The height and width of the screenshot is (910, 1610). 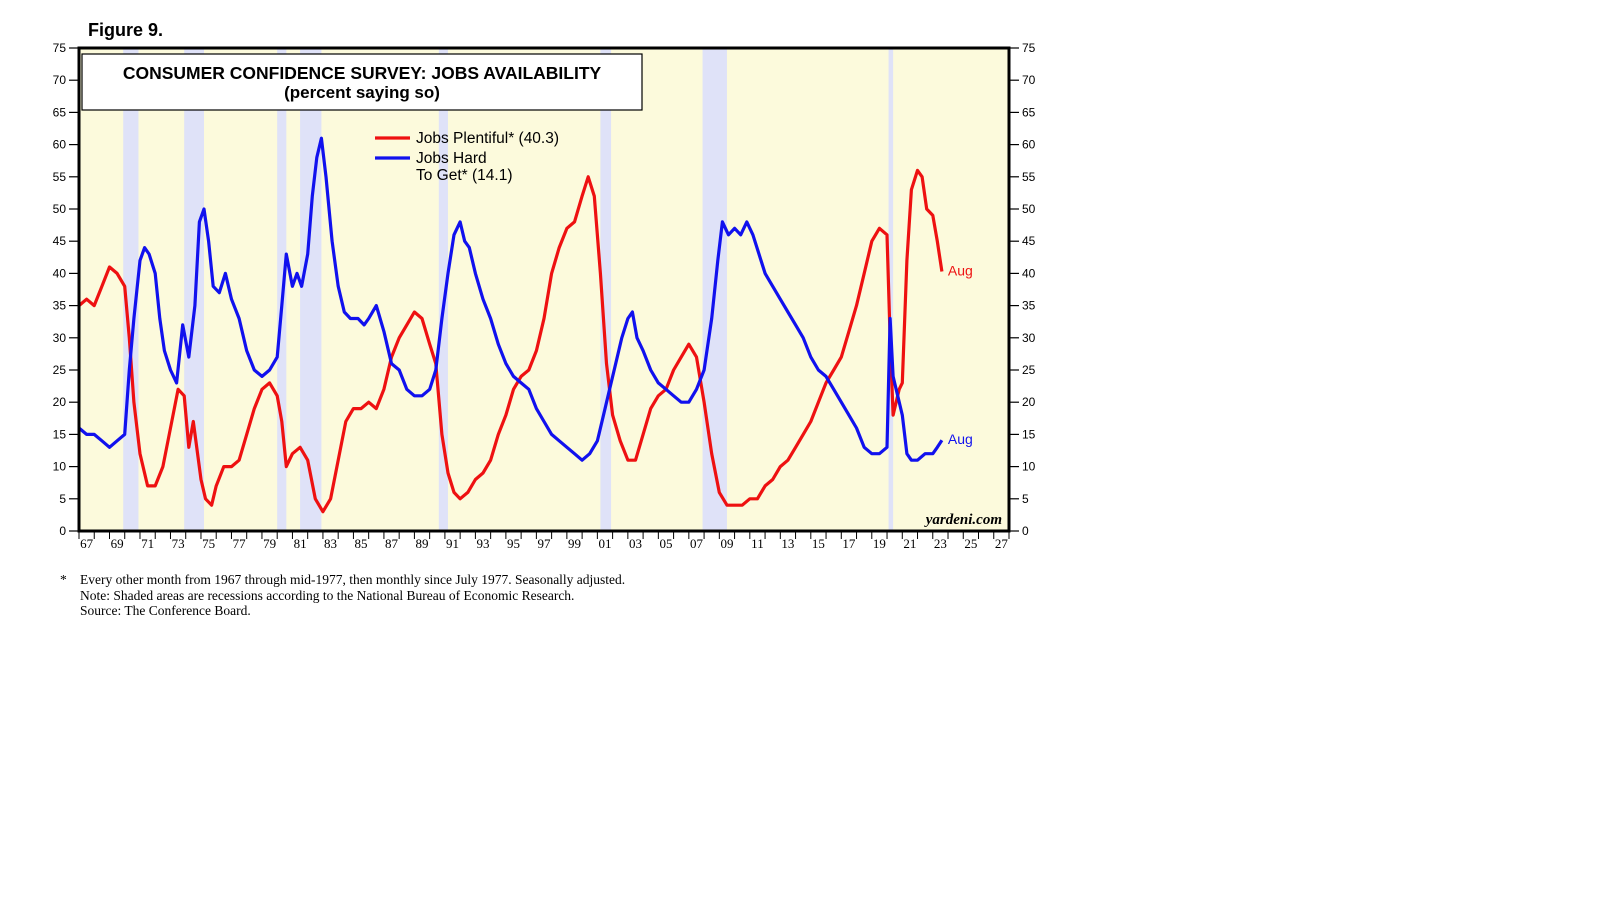 What do you see at coordinates (635, 543) in the screenshot?
I see `x-tick-label: 03` at bounding box center [635, 543].